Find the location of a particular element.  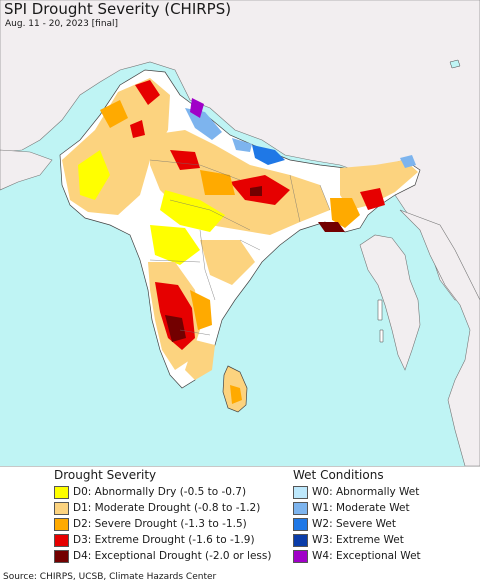

legend-item-w1: W1: Moderate Wet is located at coordinates (383, 508).